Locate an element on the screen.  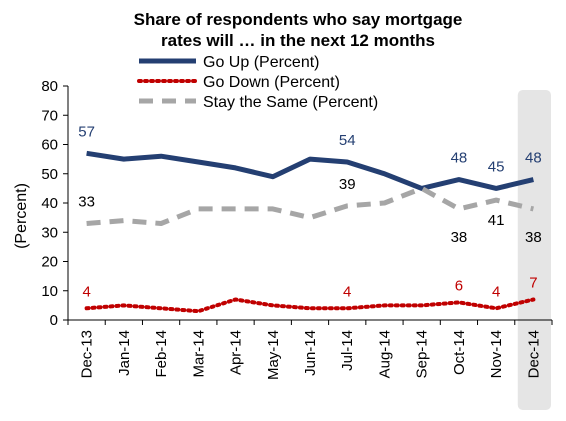
x-tick-label: Dec-14 is located at coordinates (533, 354).